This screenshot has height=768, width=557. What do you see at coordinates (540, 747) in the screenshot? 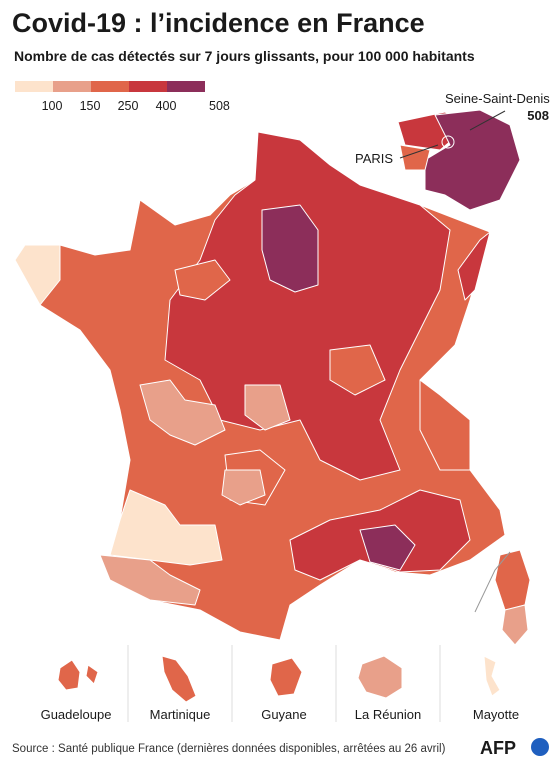
I see `logo-mark` at bounding box center [540, 747].